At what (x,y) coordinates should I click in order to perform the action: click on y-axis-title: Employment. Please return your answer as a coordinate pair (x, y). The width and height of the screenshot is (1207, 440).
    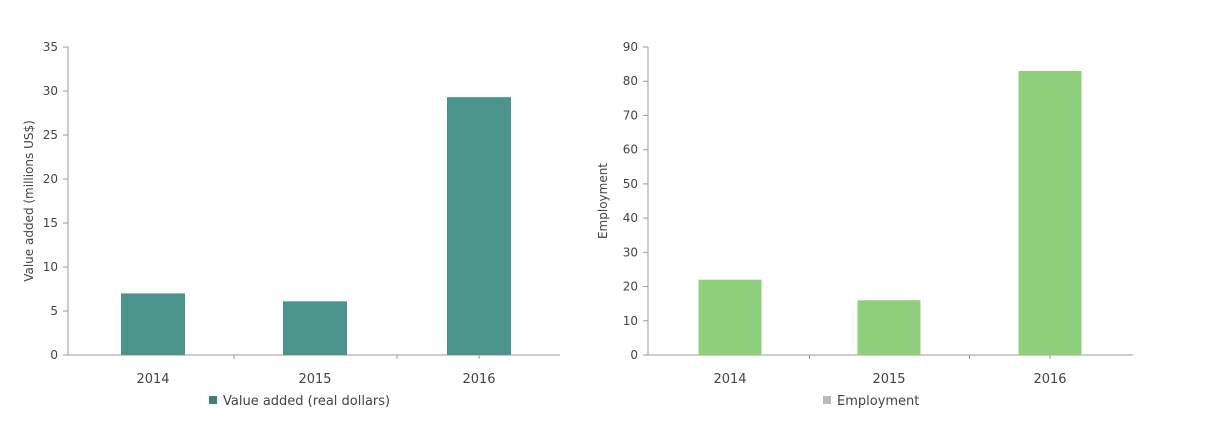
    Looking at the image, I should click on (603, 201).